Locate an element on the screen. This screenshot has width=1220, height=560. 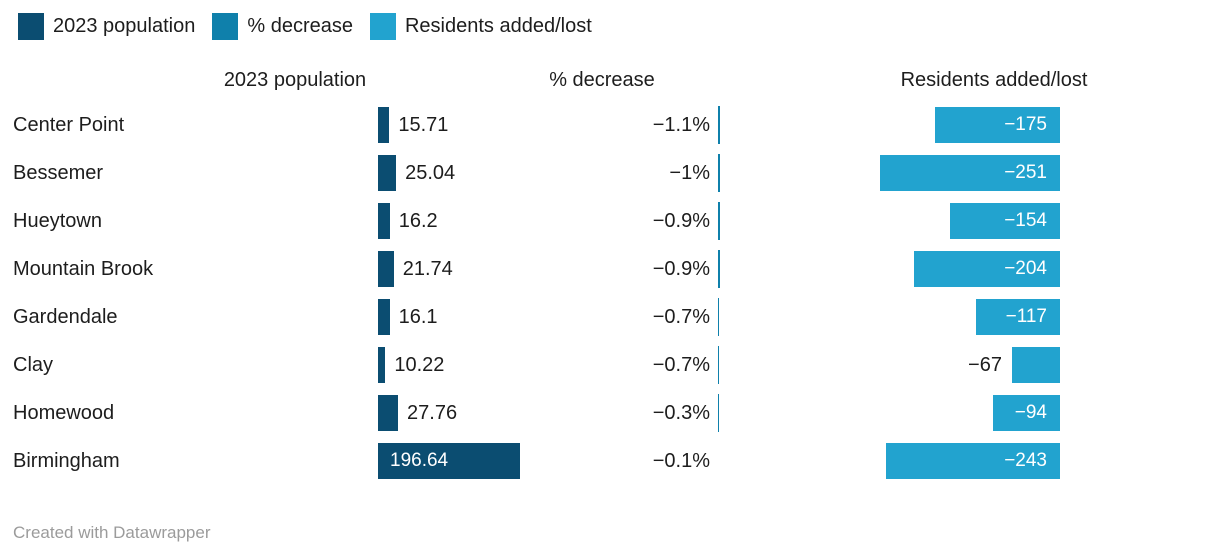
legend-item-label: % decrease is located at coordinates (300, 26).